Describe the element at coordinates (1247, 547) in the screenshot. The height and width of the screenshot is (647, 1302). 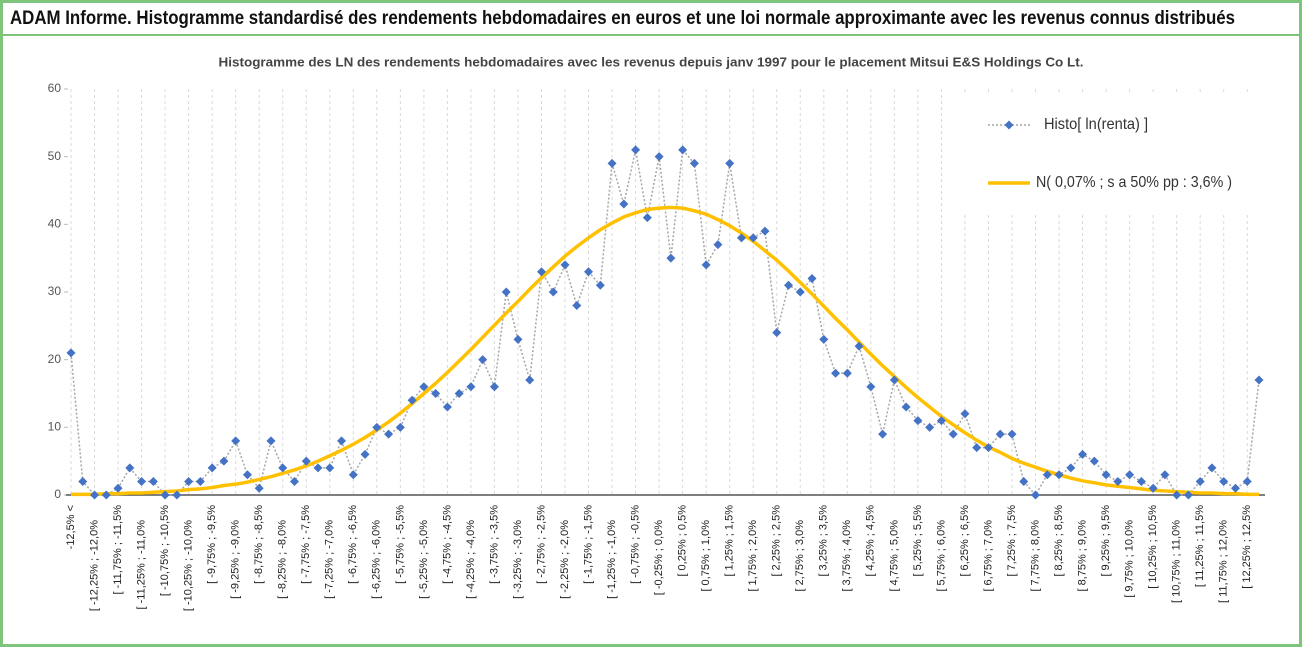
I see `x-tick-label: [ 12,25% ; 12,5%` at that location.